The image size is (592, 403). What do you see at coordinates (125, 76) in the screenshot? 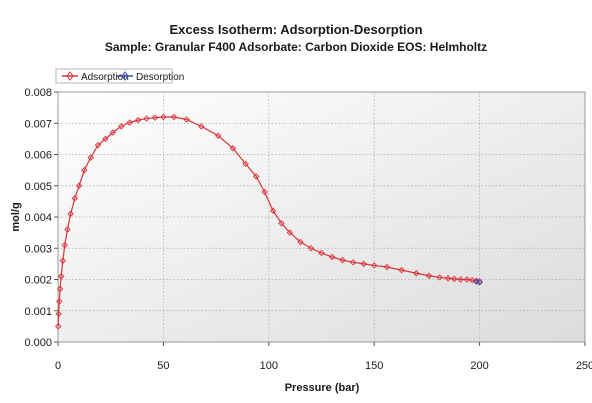
I see `legend-marker-desorption` at bounding box center [125, 76].